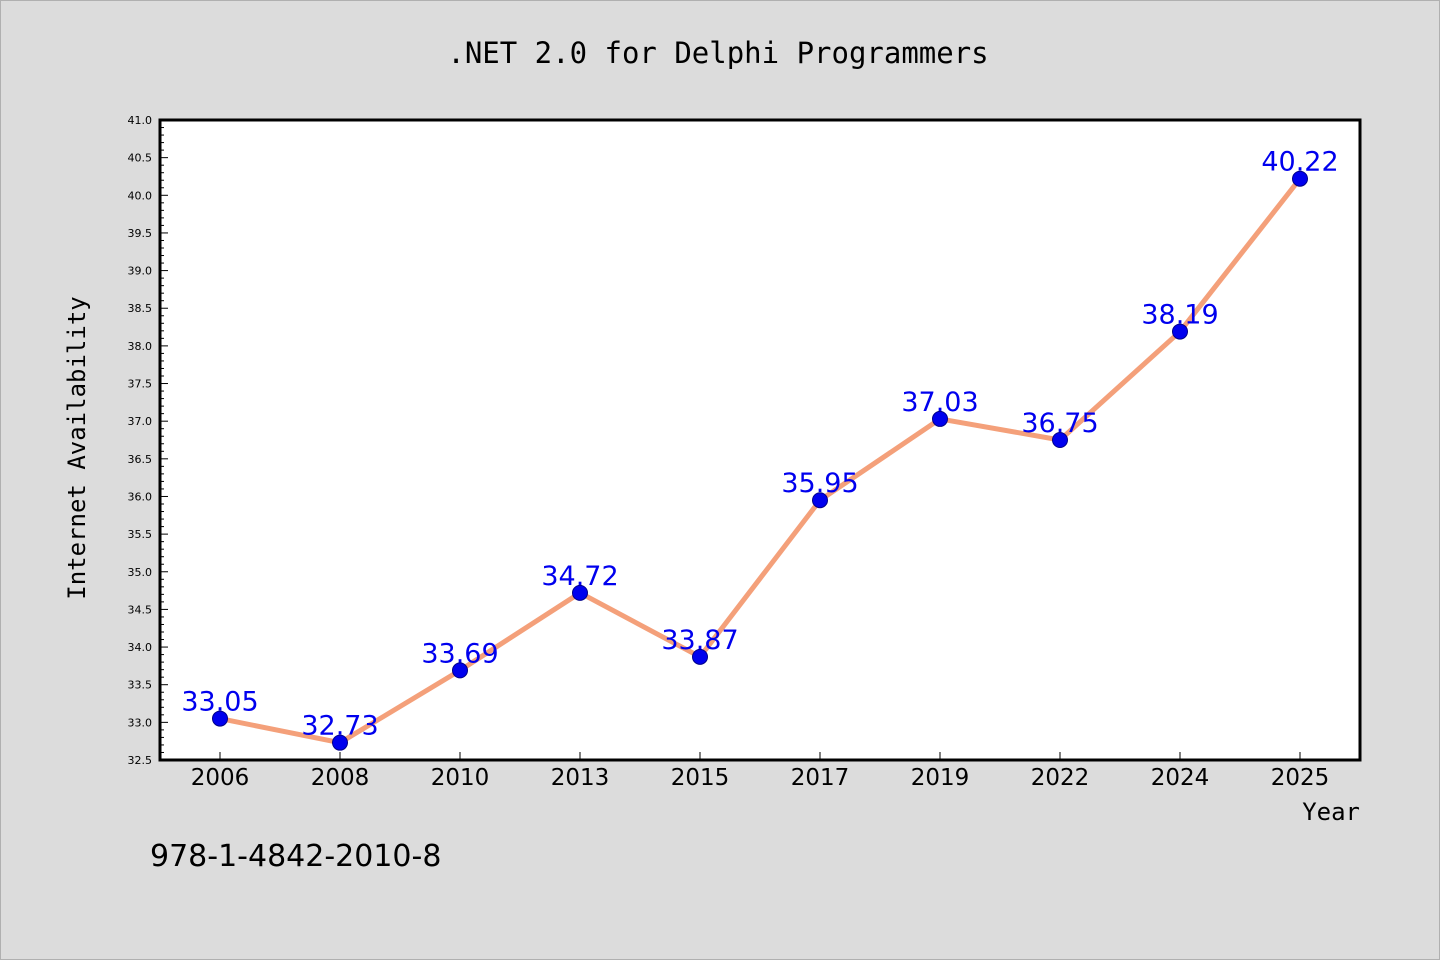 The width and height of the screenshot is (1440, 960). What do you see at coordinates (140, 271) in the screenshot?
I see `y-tick-label: 39.0` at bounding box center [140, 271].